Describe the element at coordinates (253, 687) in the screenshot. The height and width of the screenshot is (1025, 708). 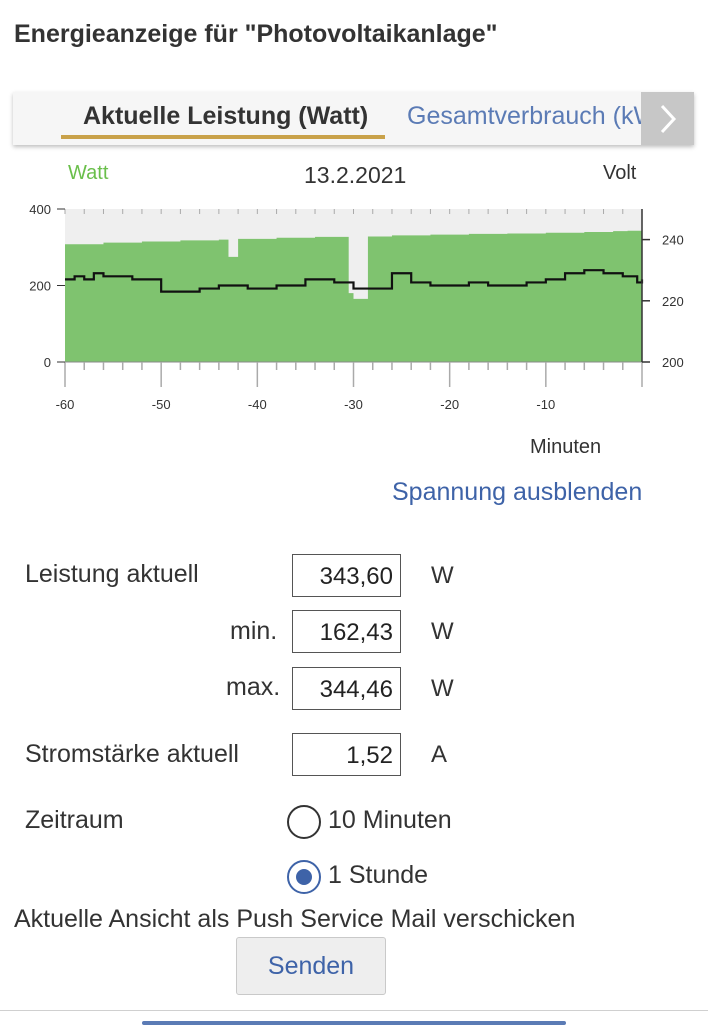
I see `max-label: max.` at that location.